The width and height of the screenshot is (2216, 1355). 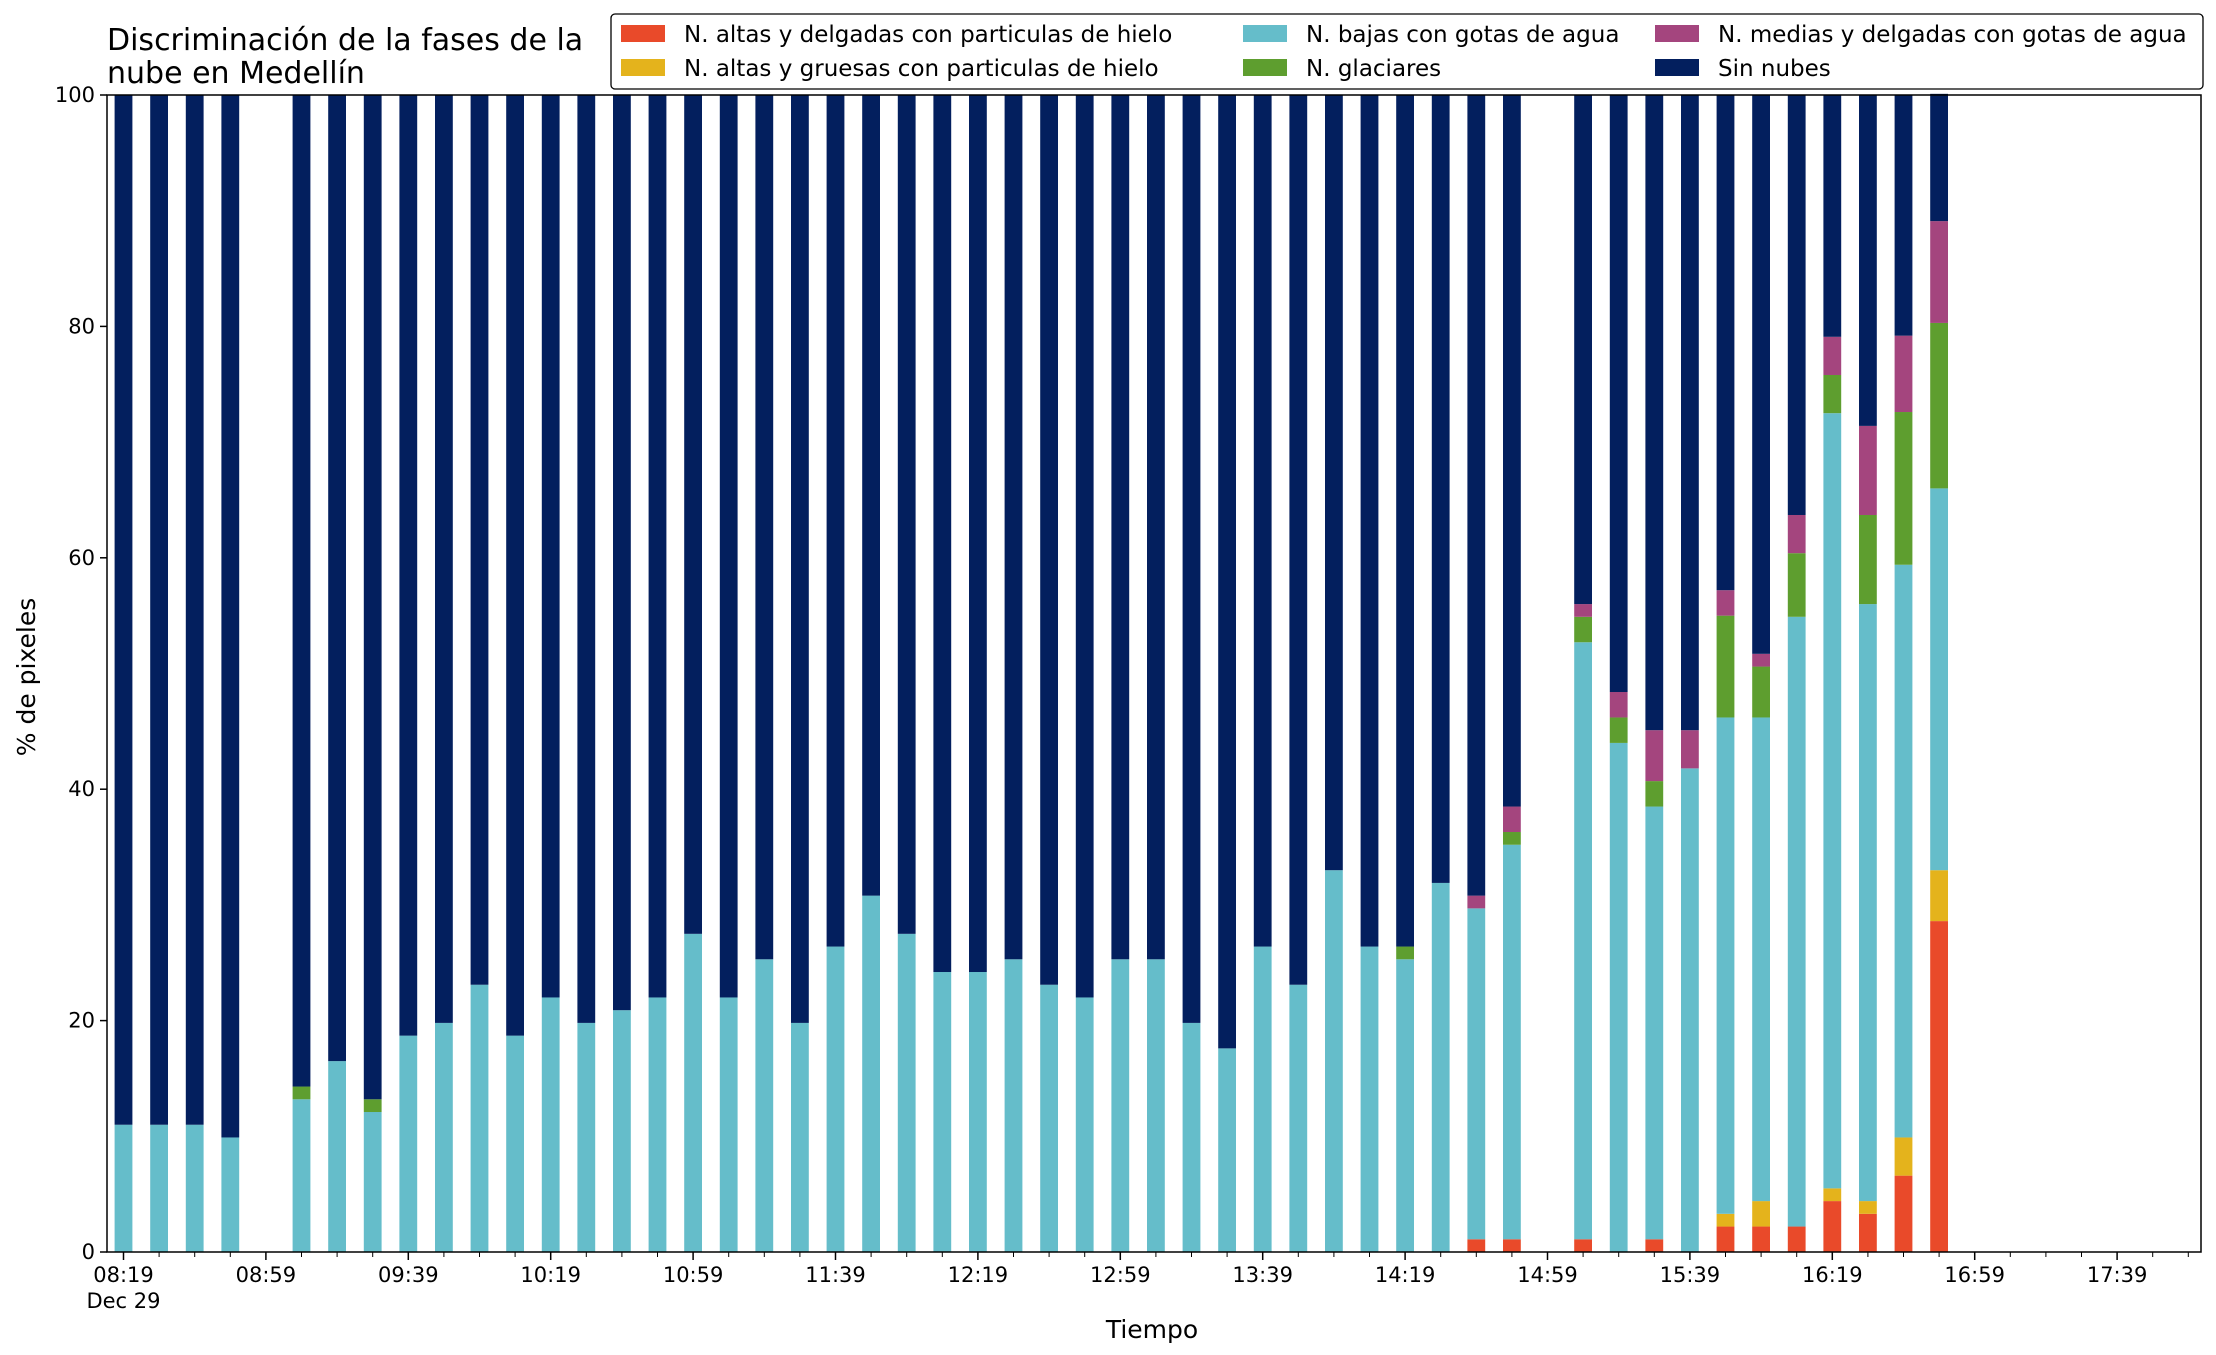 What do you see at coordinates (1462, 35) in the screenshot?
I see `legend-label: N. bajas con gotas de agua` at bounding box center [1462, 35].